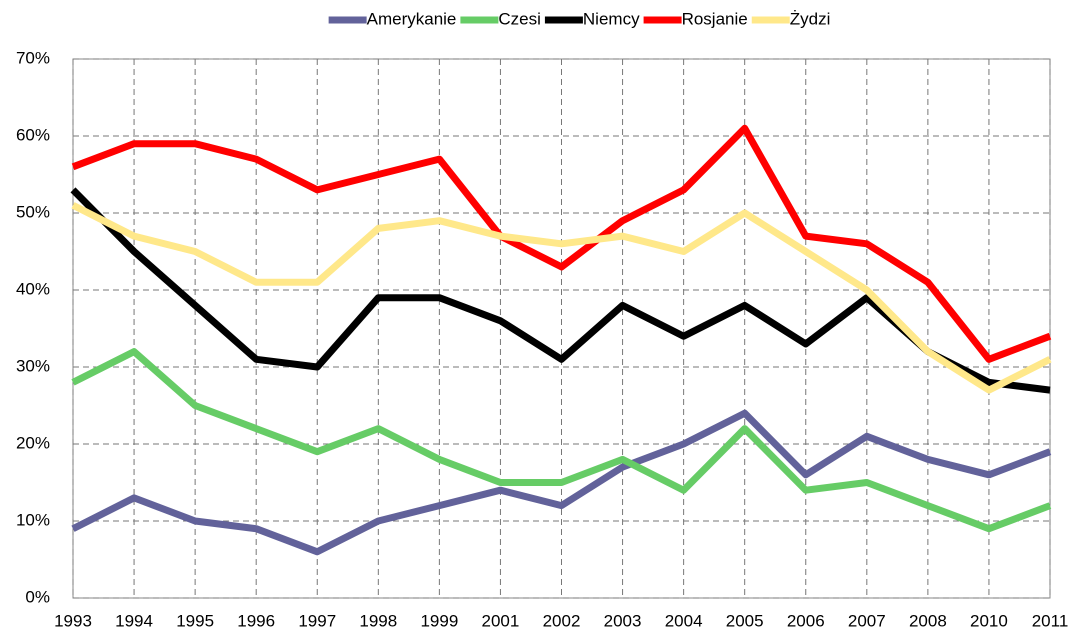 Image resolution: width=1074 pixels, height=634 pixels. What do you see at coordinates (256, 620) in the screenshot?
I see `x-tick-label: 1996` at bounding box center [256, 620].